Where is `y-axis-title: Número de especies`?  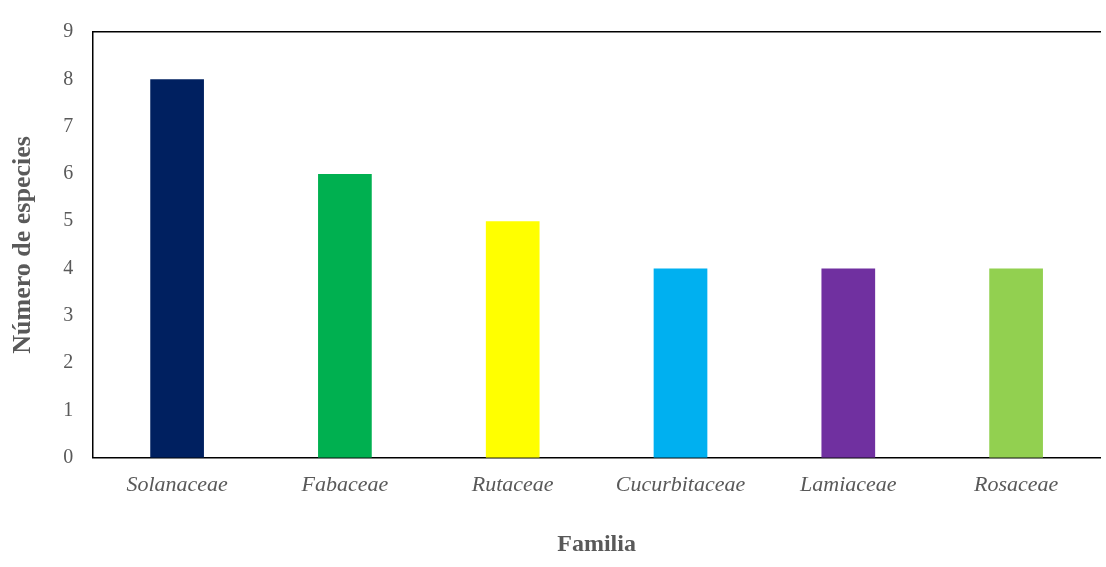
y-axis-title: Número de especies is located at coordinates (22, 245).